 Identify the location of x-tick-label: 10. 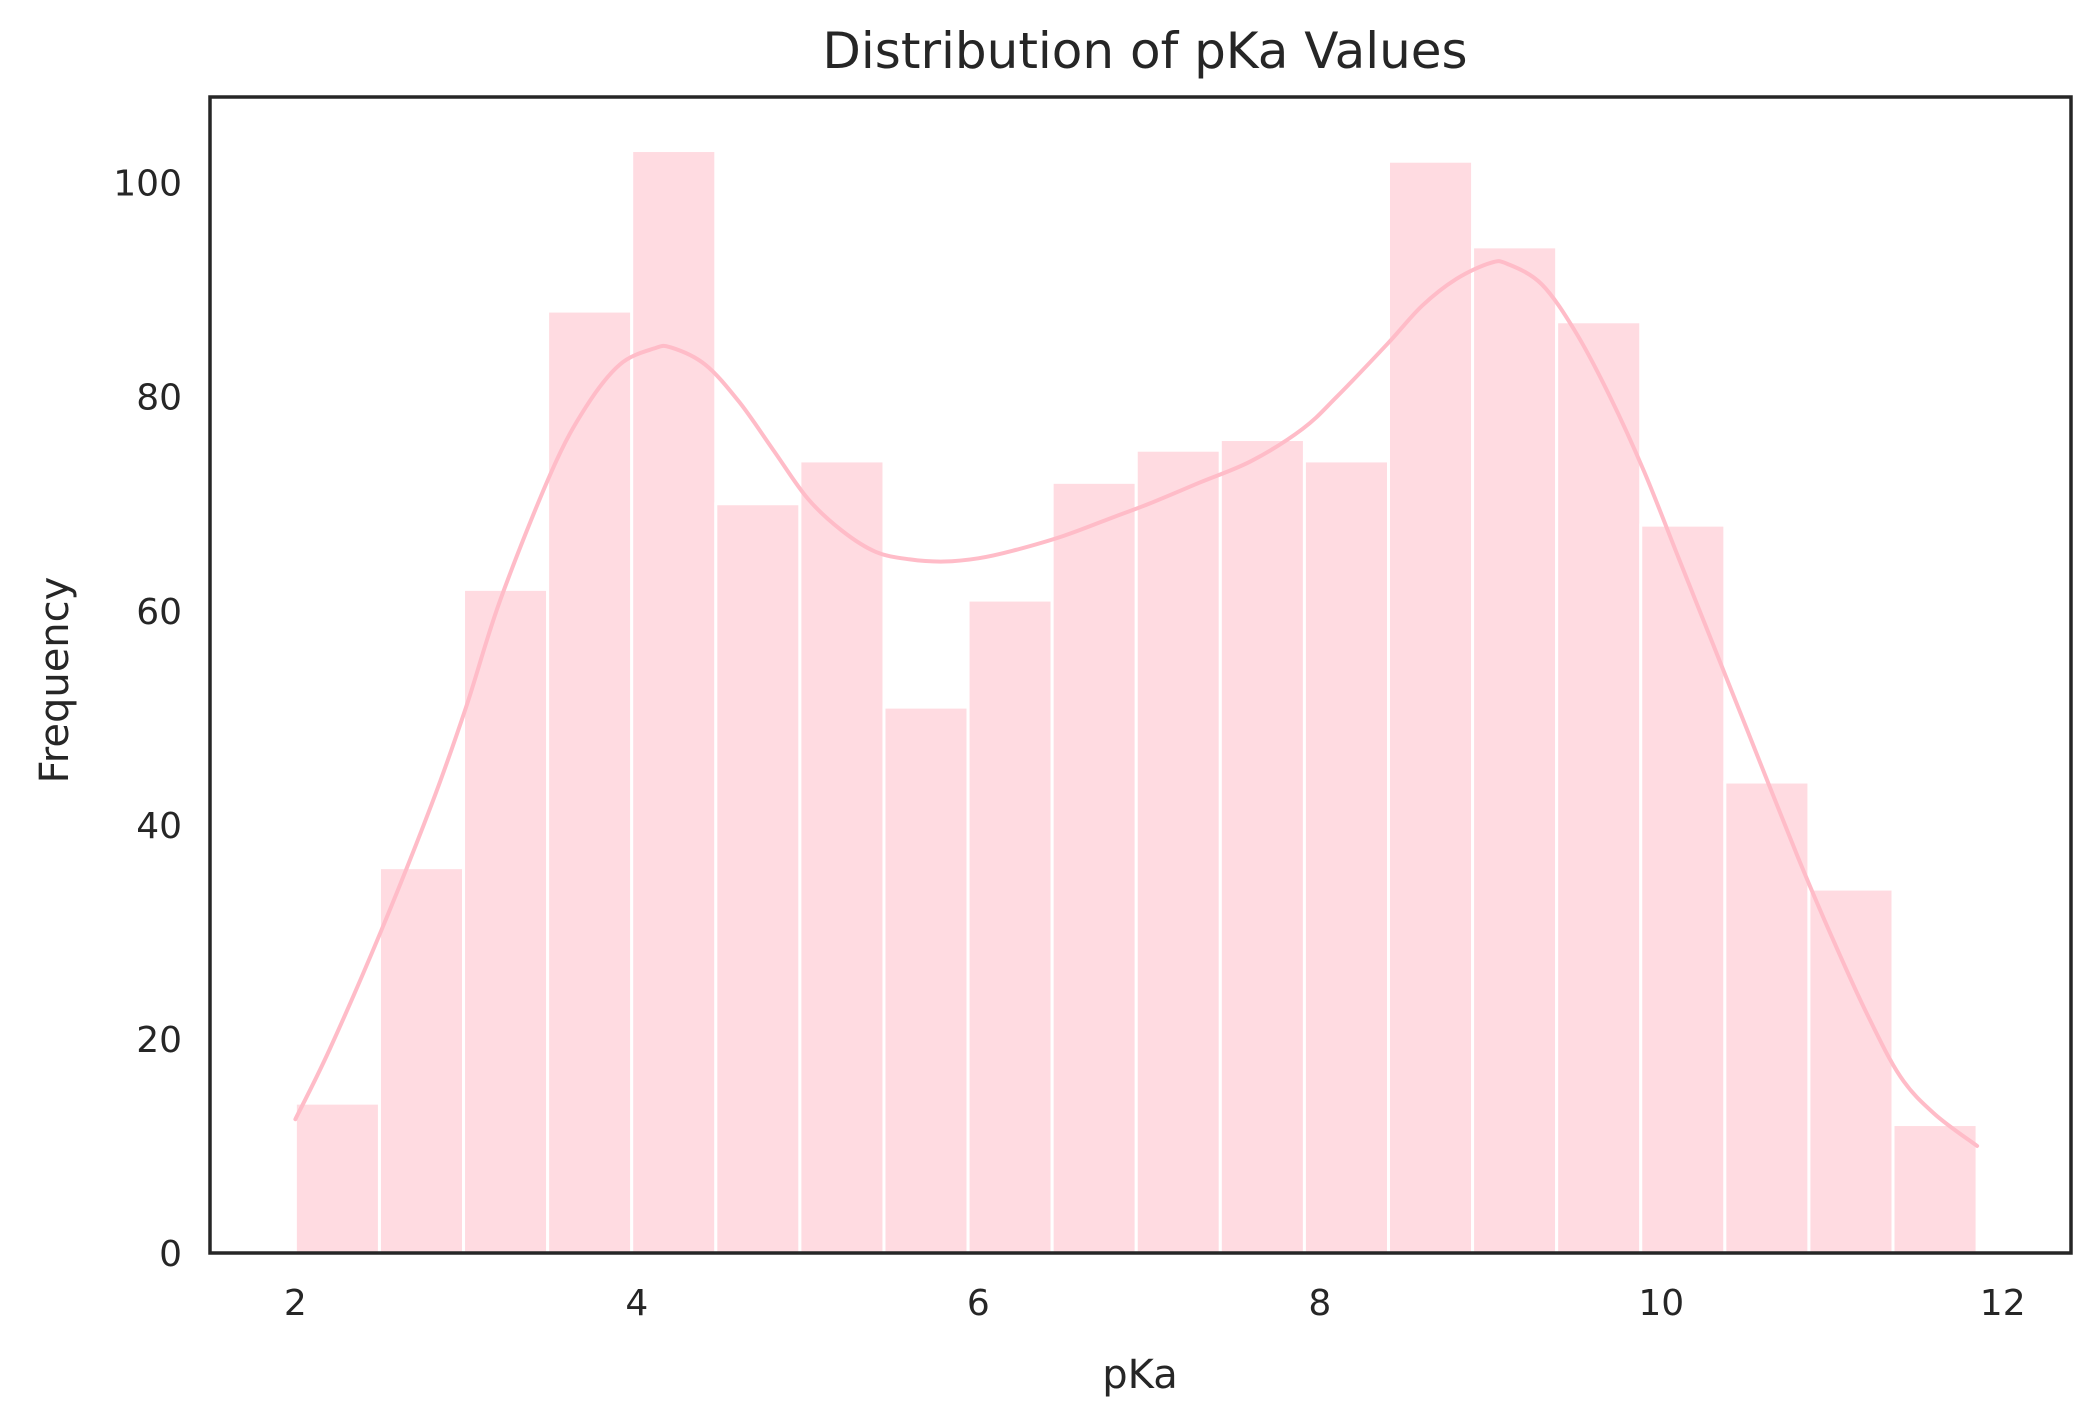
(1661, 1303).